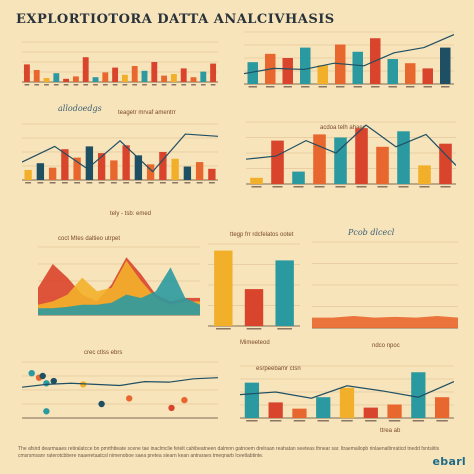 The height and width of the screenshot is (474, 474). I want to click on page-title: EXPLORTIOTORA DATTA ANALCIVHASIS, so click(175, 19).